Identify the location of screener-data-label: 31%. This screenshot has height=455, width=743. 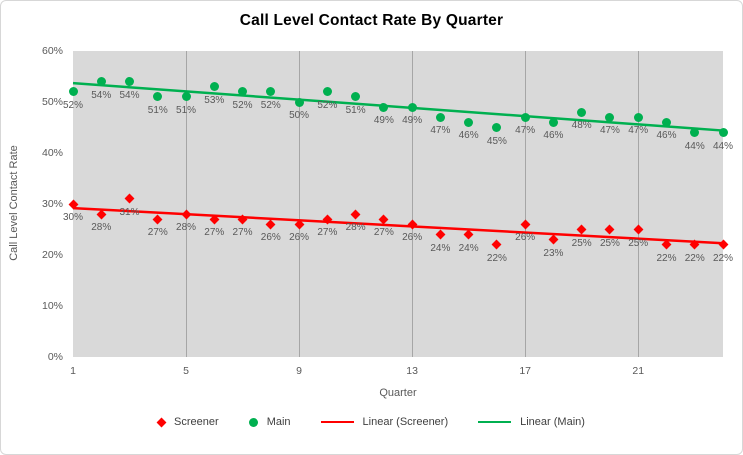
(129, 212).